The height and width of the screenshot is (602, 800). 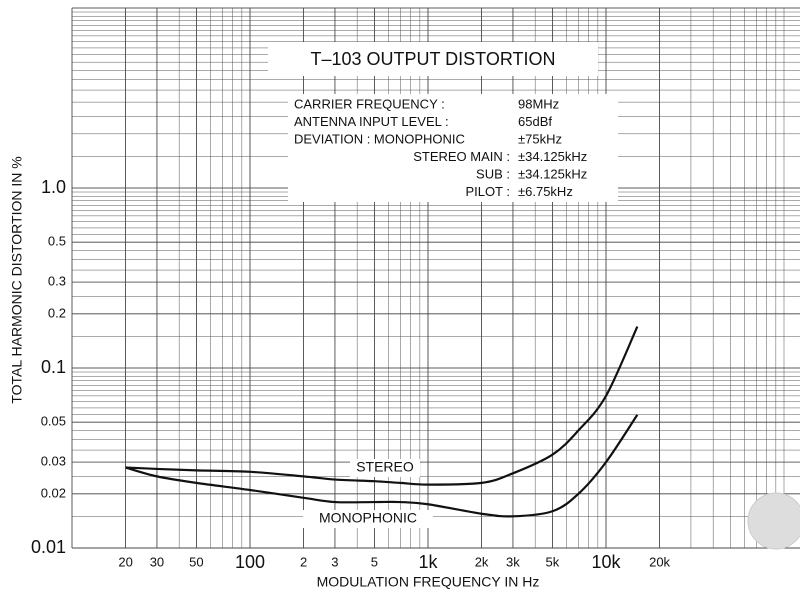 I want to click on x-tick-label: 20k, so click(x=659, y=561).